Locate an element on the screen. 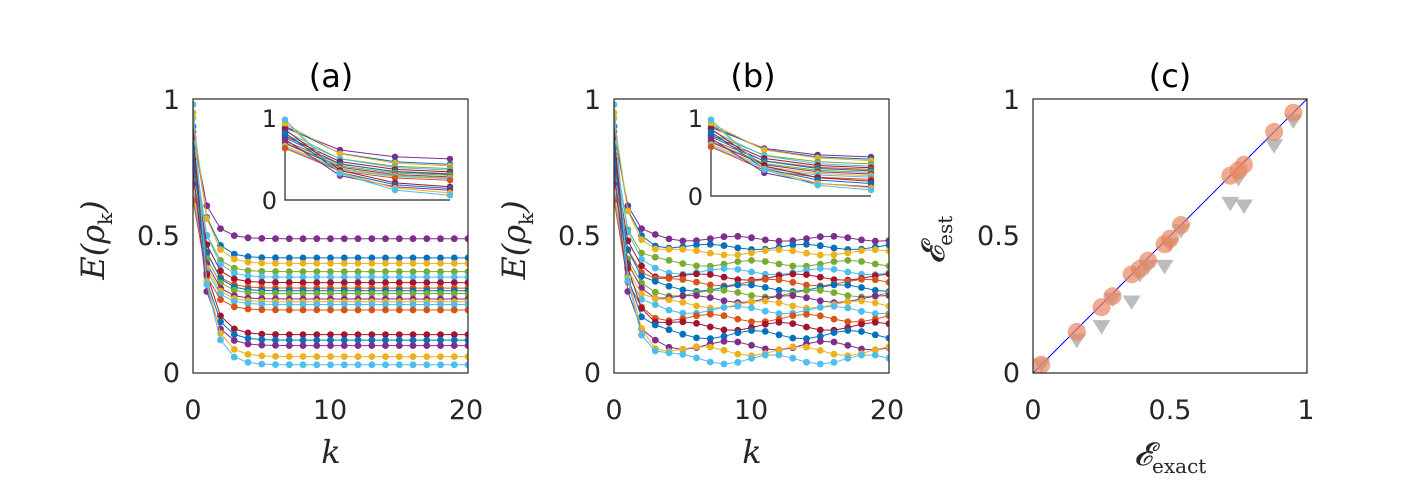 The height and width of the screenshot is (504, 1413). panel-c-xtick-0.5: 0.5 is located at coordinates (1170, 410).